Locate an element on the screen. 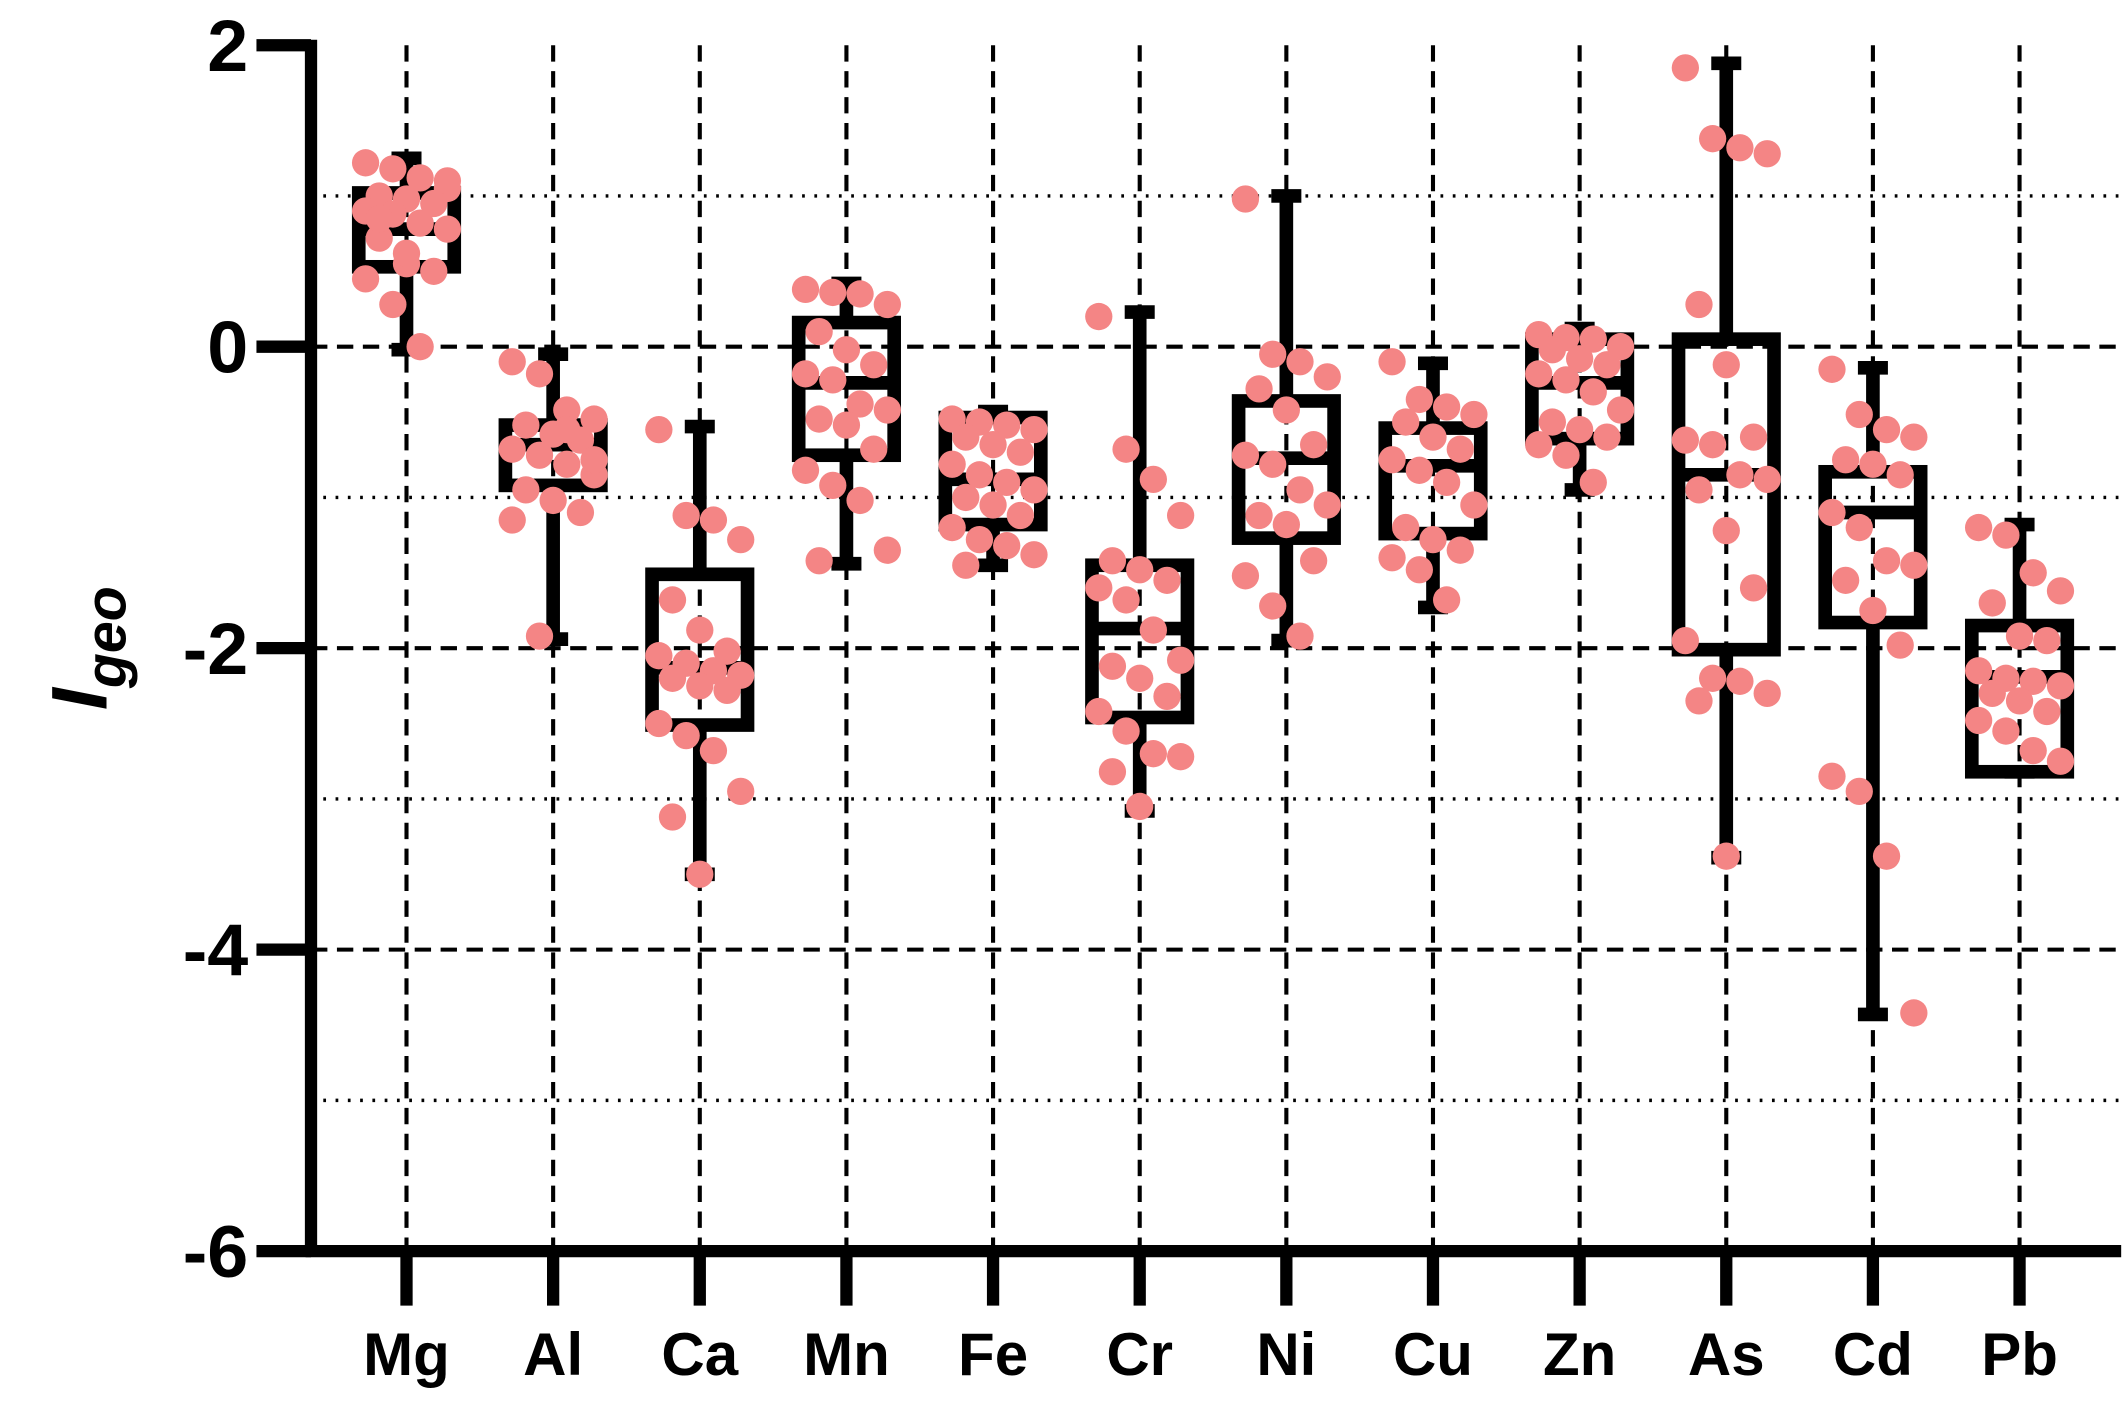 This screenshot has width=2128, height=1405. x-tick-label: Mn is located at coordinates (846, 1354).